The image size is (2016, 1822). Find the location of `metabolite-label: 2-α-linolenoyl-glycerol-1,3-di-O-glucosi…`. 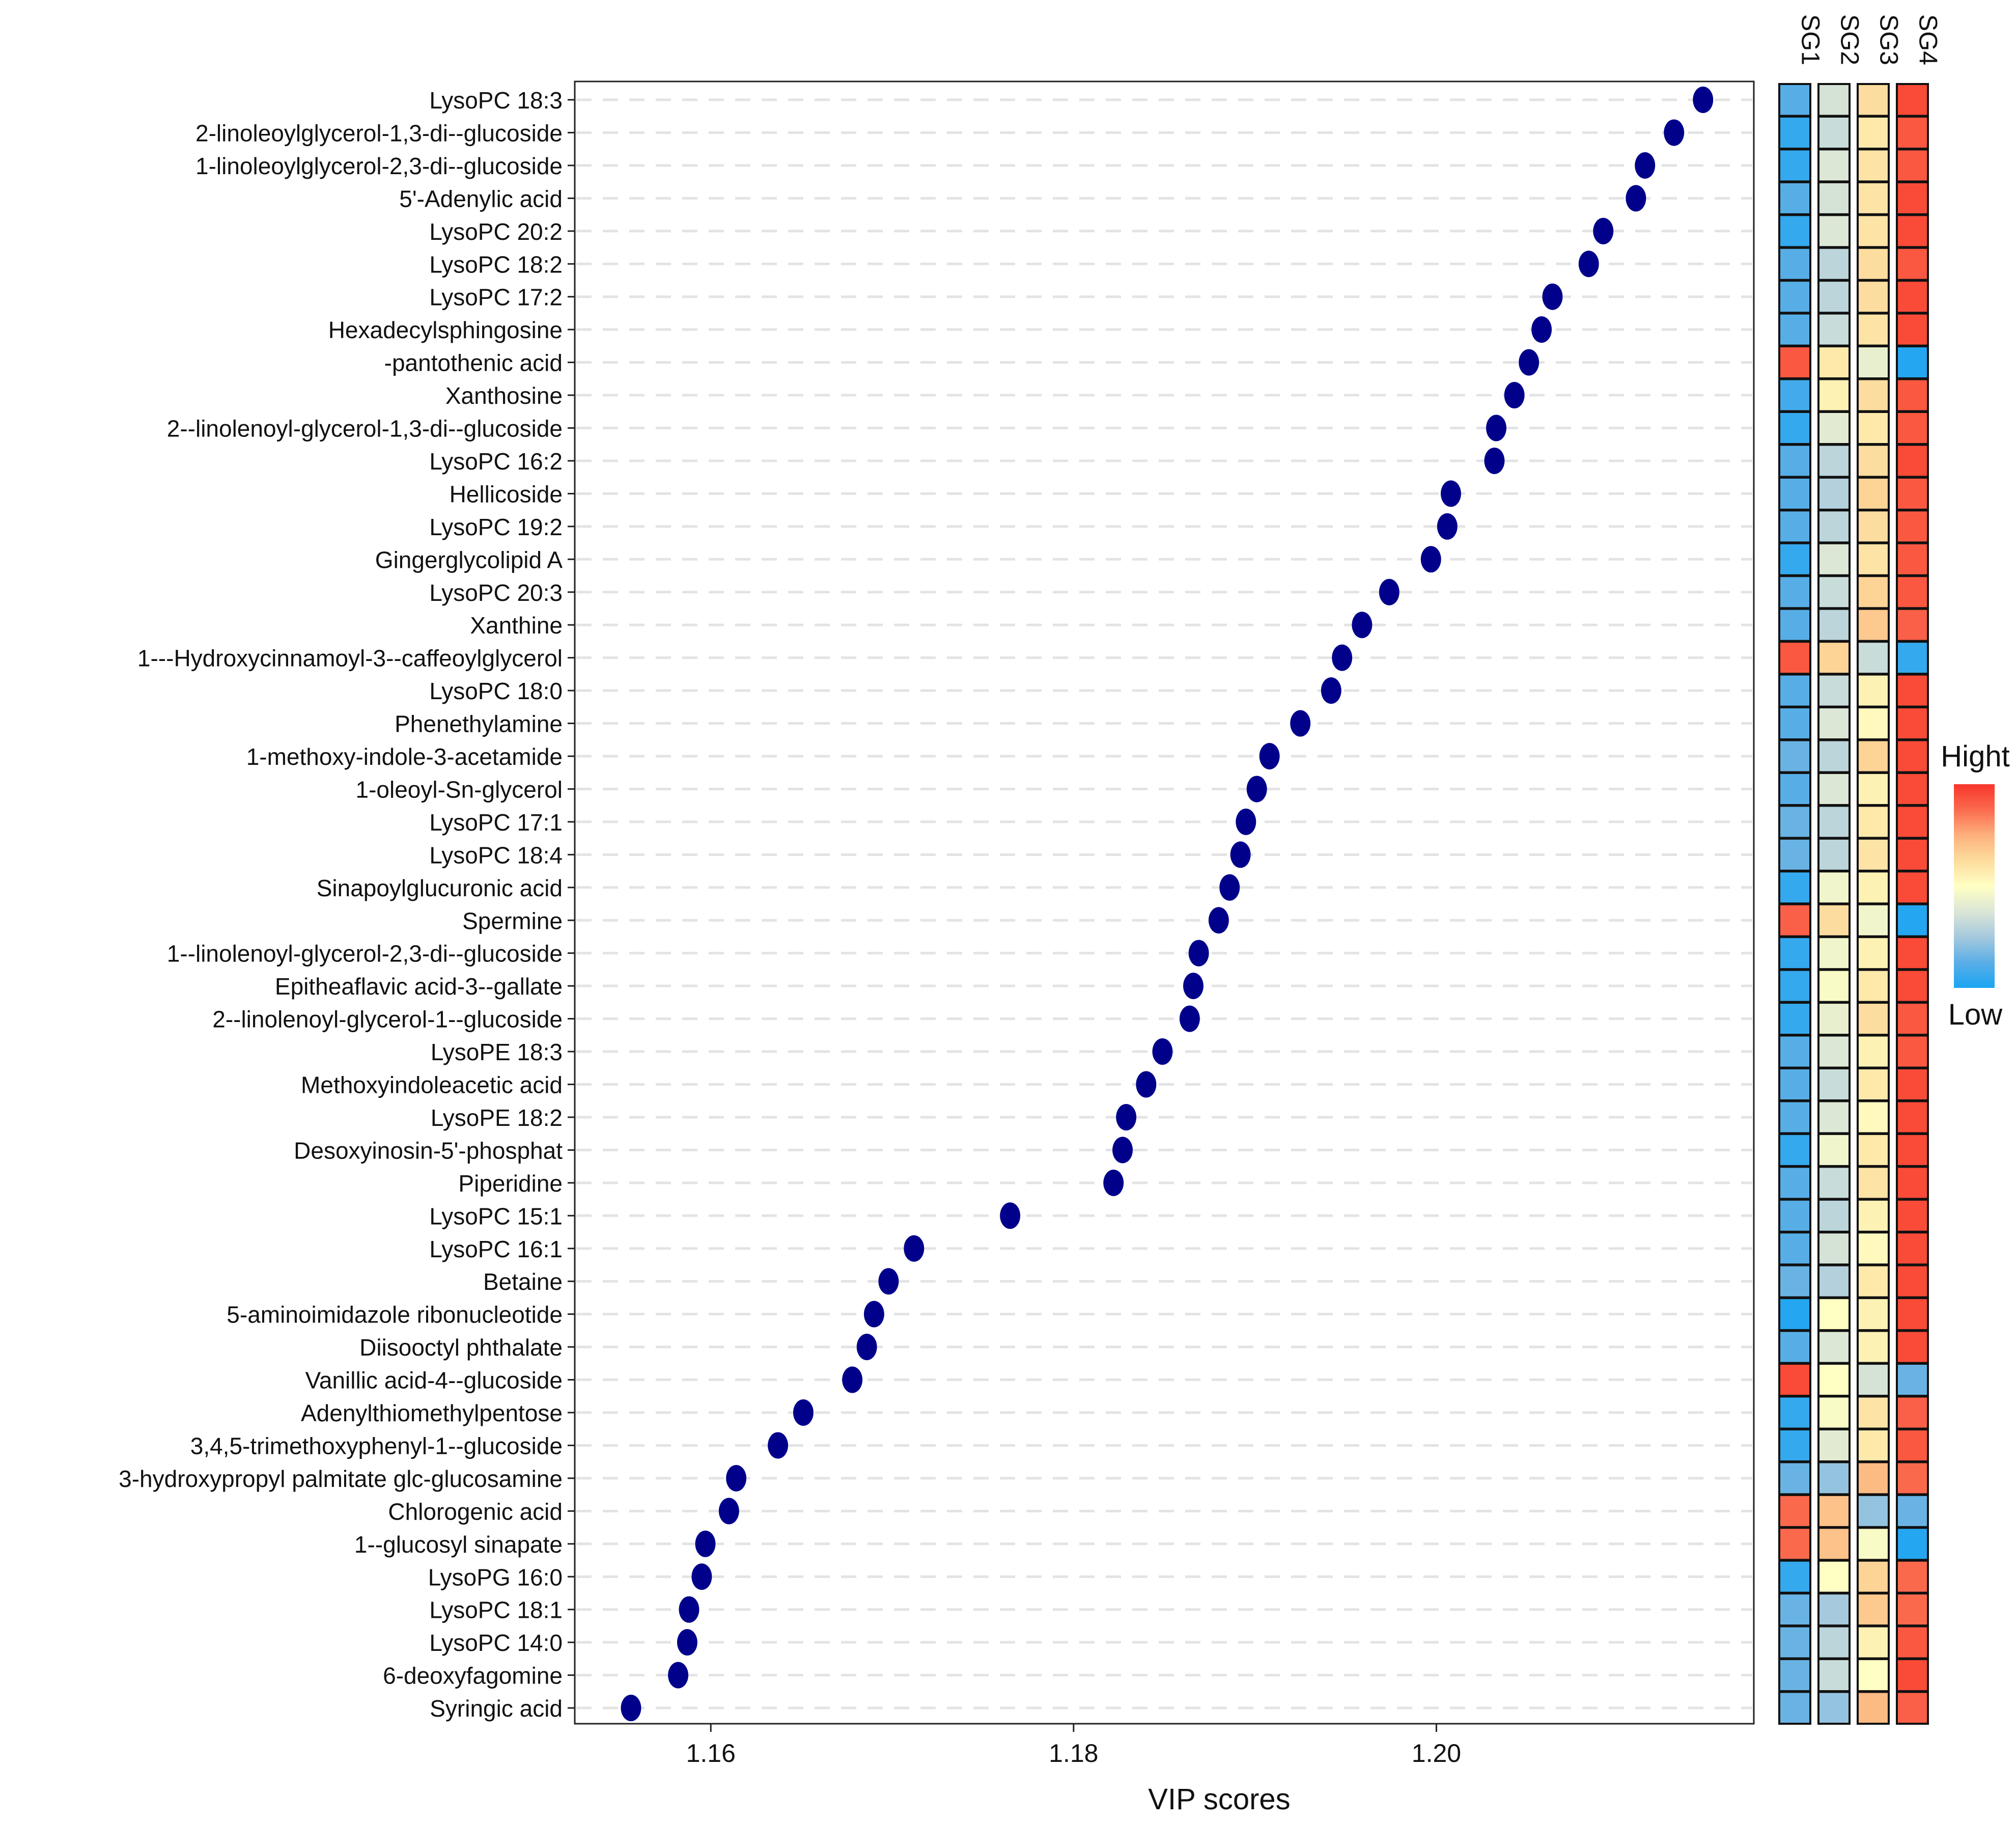

metabolite-label: 2-α-linolenoyl-glycerol-1,3-di-O-glucosi… is located at coordinates (365, 429).